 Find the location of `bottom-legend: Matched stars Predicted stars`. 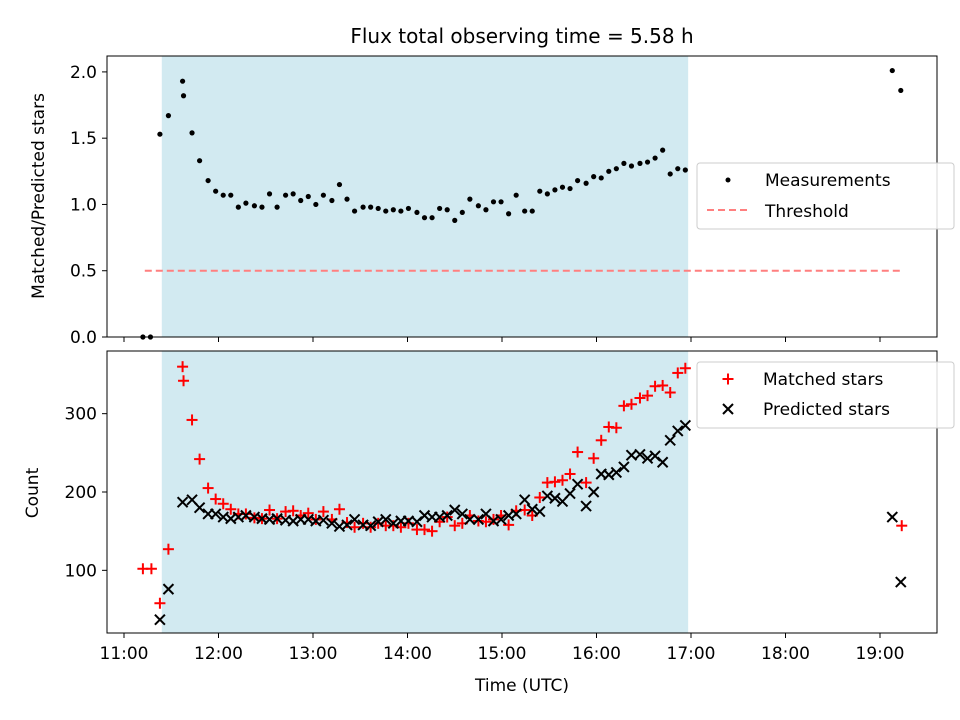

bottom-legend: Matched stars Predicted stars is located at coordinates (825, 395).